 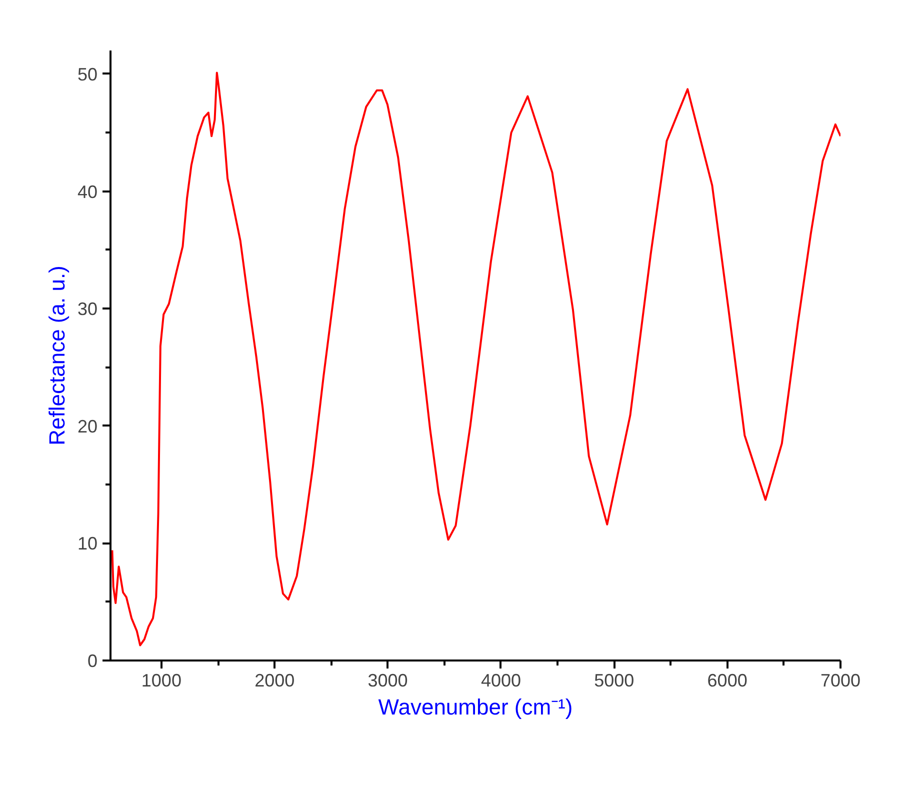 I want to click on x-axis-title: Wavenumber (cm⁻¹), so click(x=475, y=707).